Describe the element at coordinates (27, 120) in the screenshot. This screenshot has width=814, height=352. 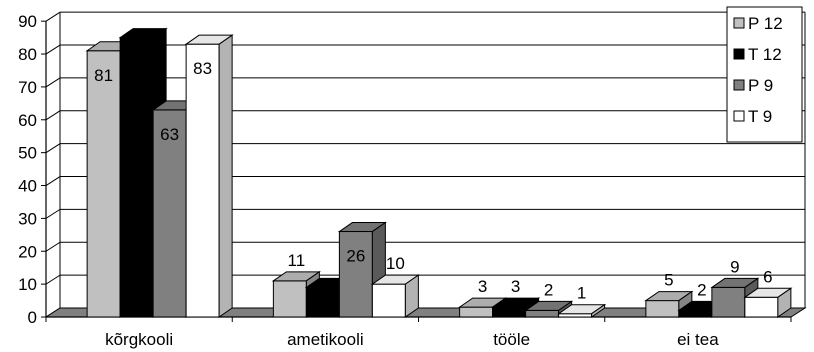
I see `y-tick-label: 60` at that location.